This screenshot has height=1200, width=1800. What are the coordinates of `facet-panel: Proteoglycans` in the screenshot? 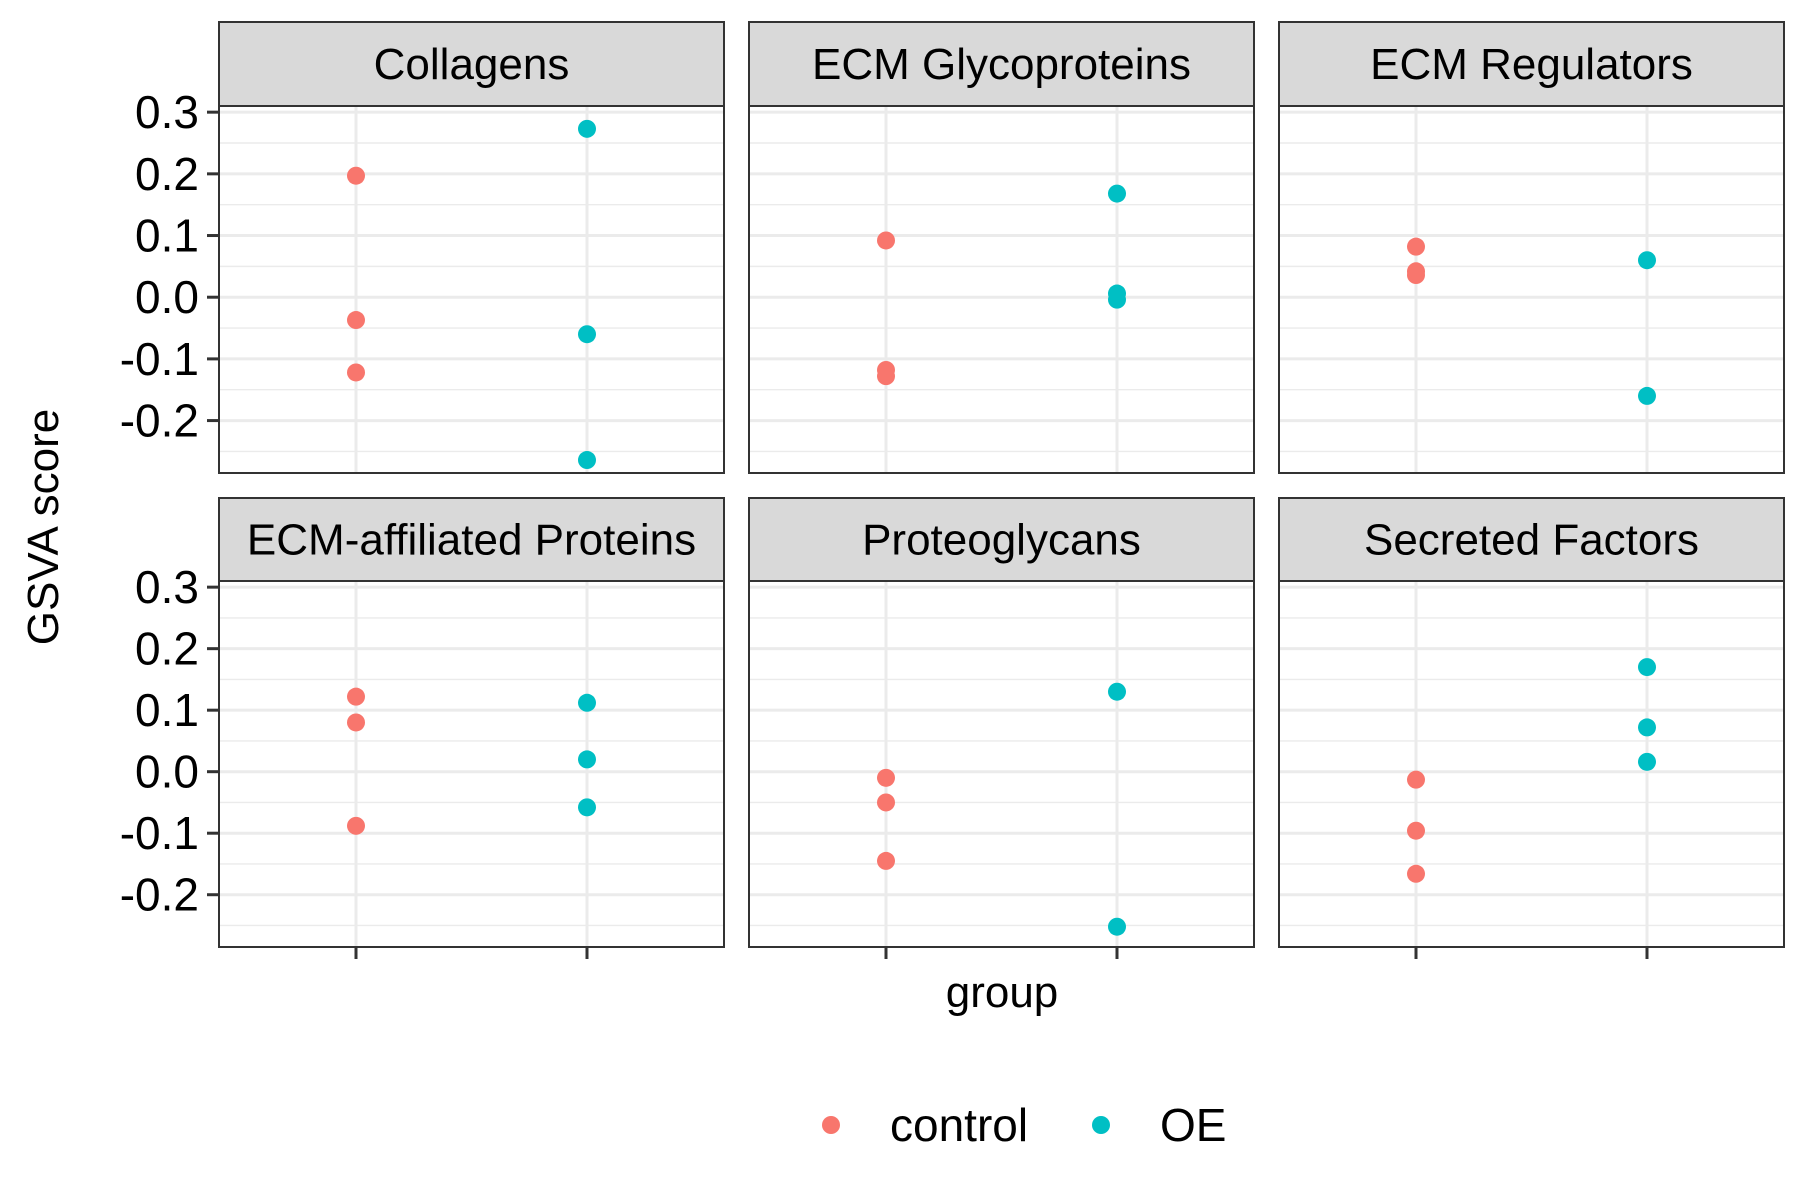 It's located at (1001, 728).